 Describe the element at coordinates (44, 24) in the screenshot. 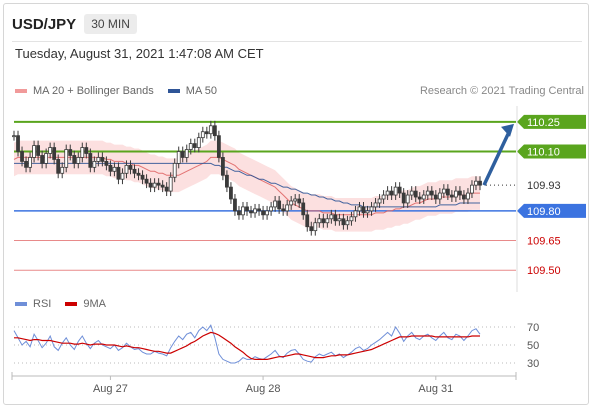

I see `symbol-title: USD/JPY` at that location.